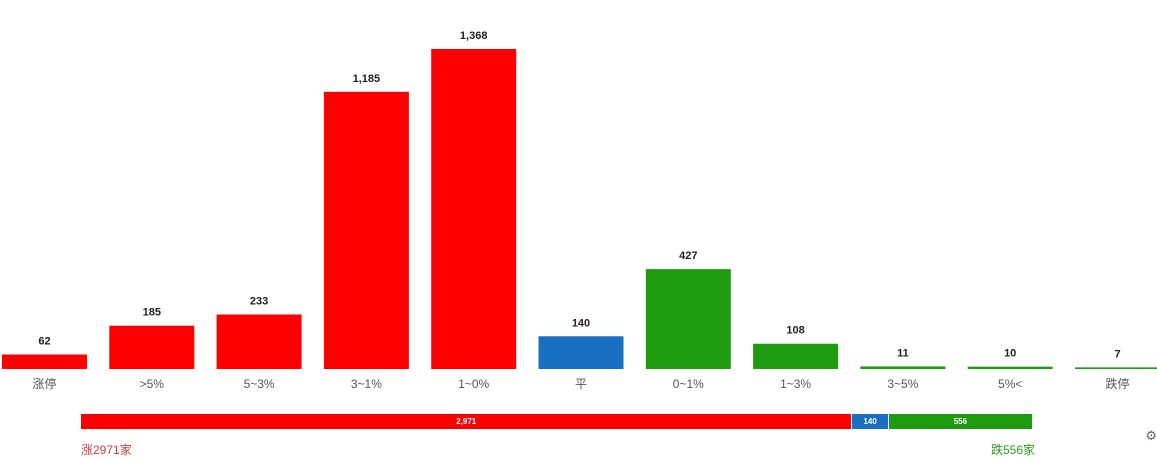 This screenshot has width=1157, height=458. I want to click on bar-value-label: 7, so click(1117, 354).